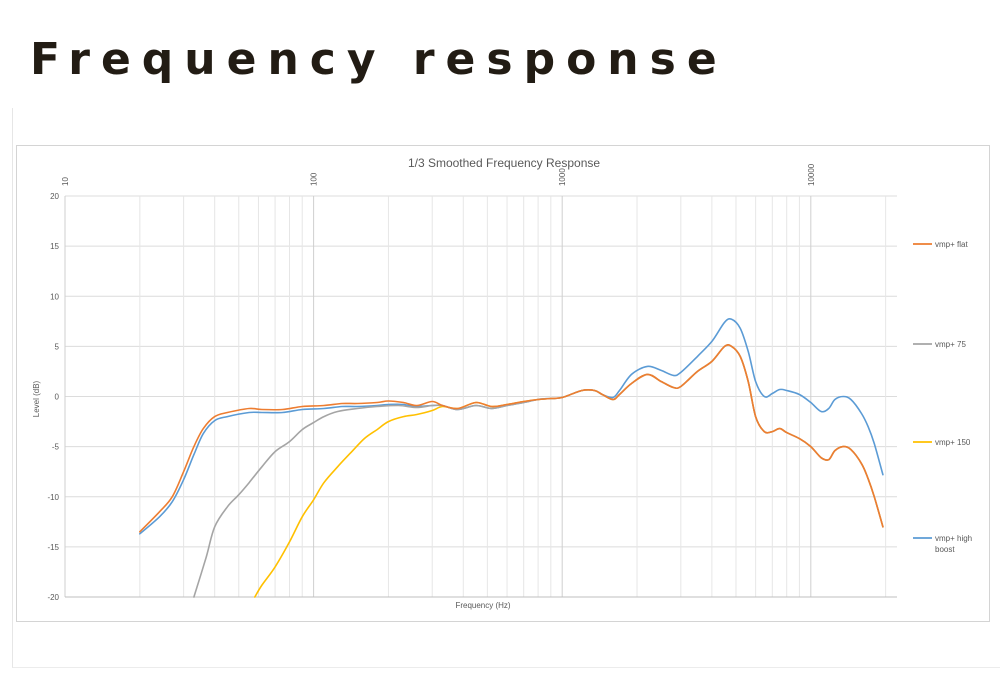 The height and width of the screenshot is (684, 1004). What do you see at coordinates (65, 181) in the screenshot?
I see `x-tick-label: 10` at bounding box center [65, 181].